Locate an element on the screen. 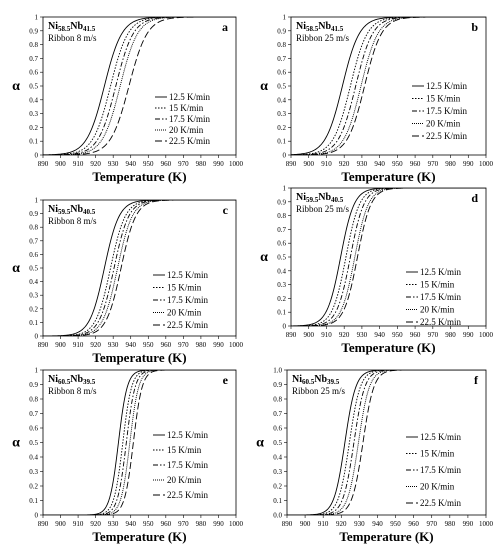 The image size is (497, 550). alloy-composition: Ni60.5Nb39.5 is located at coordinates (72, 380).